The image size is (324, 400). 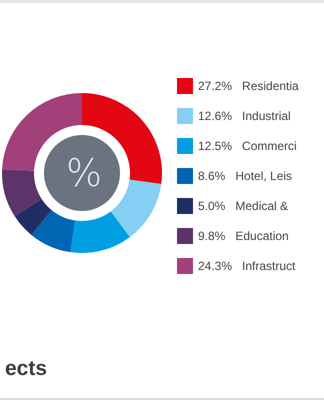 I want to click on legend-label: 27.2% Residentia, so click(x=249, y=86).